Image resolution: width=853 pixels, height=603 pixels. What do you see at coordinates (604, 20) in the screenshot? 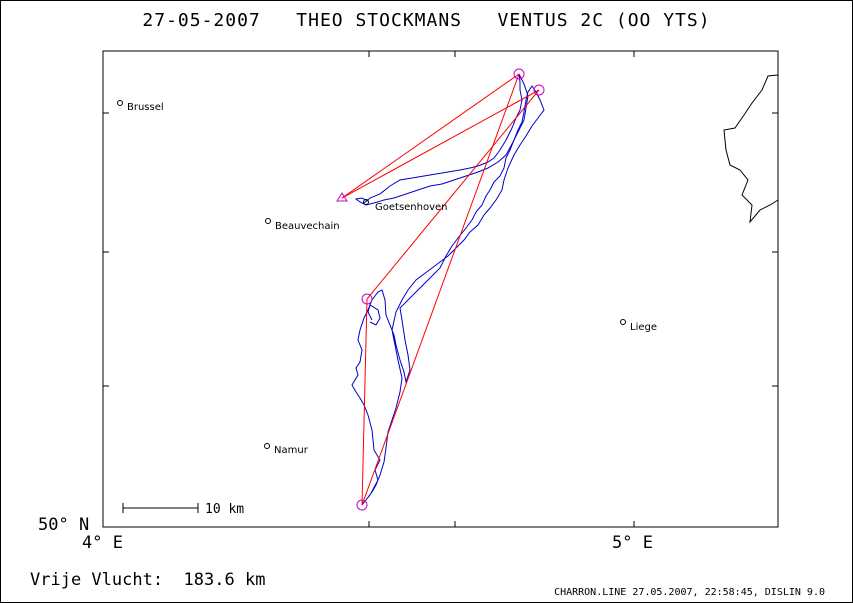
I see `title-glider: VENTUS 2C (OO YTS)` at bounding box center [604, 20].